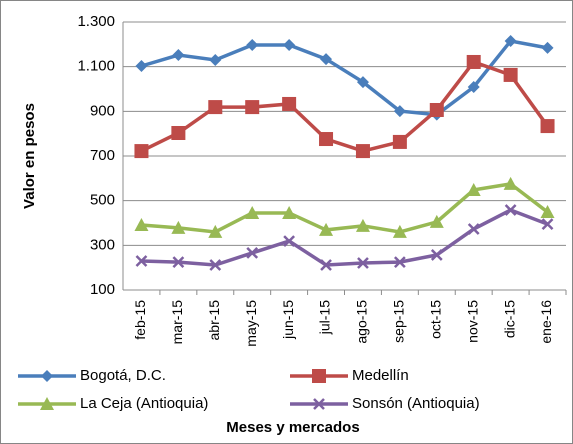  I want to click on legend-label: La Ceja (Antioquia), so click(144, 403).